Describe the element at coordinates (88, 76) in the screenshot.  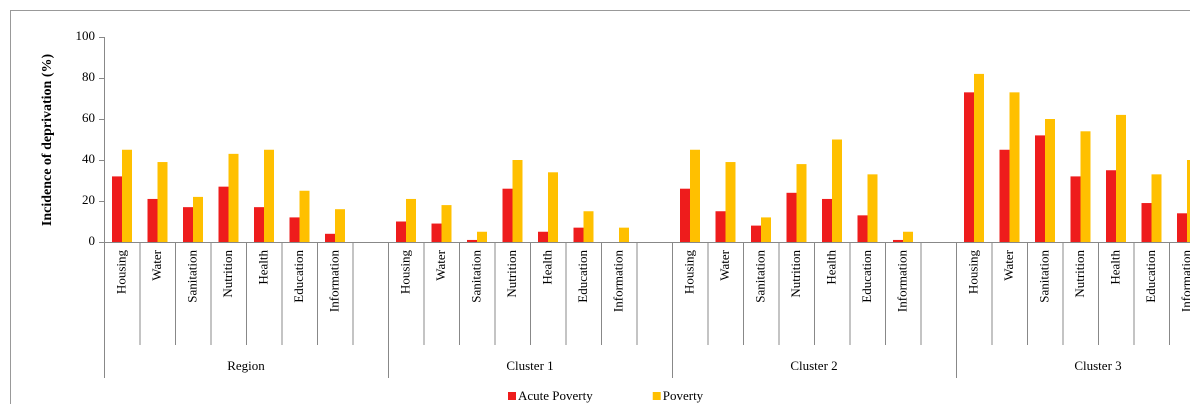
I see `y-tick-label: 80` at that location.